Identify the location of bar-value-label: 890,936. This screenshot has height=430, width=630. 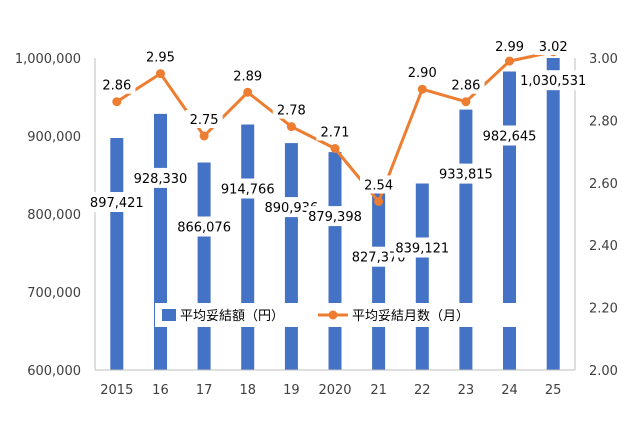
(291, 208).